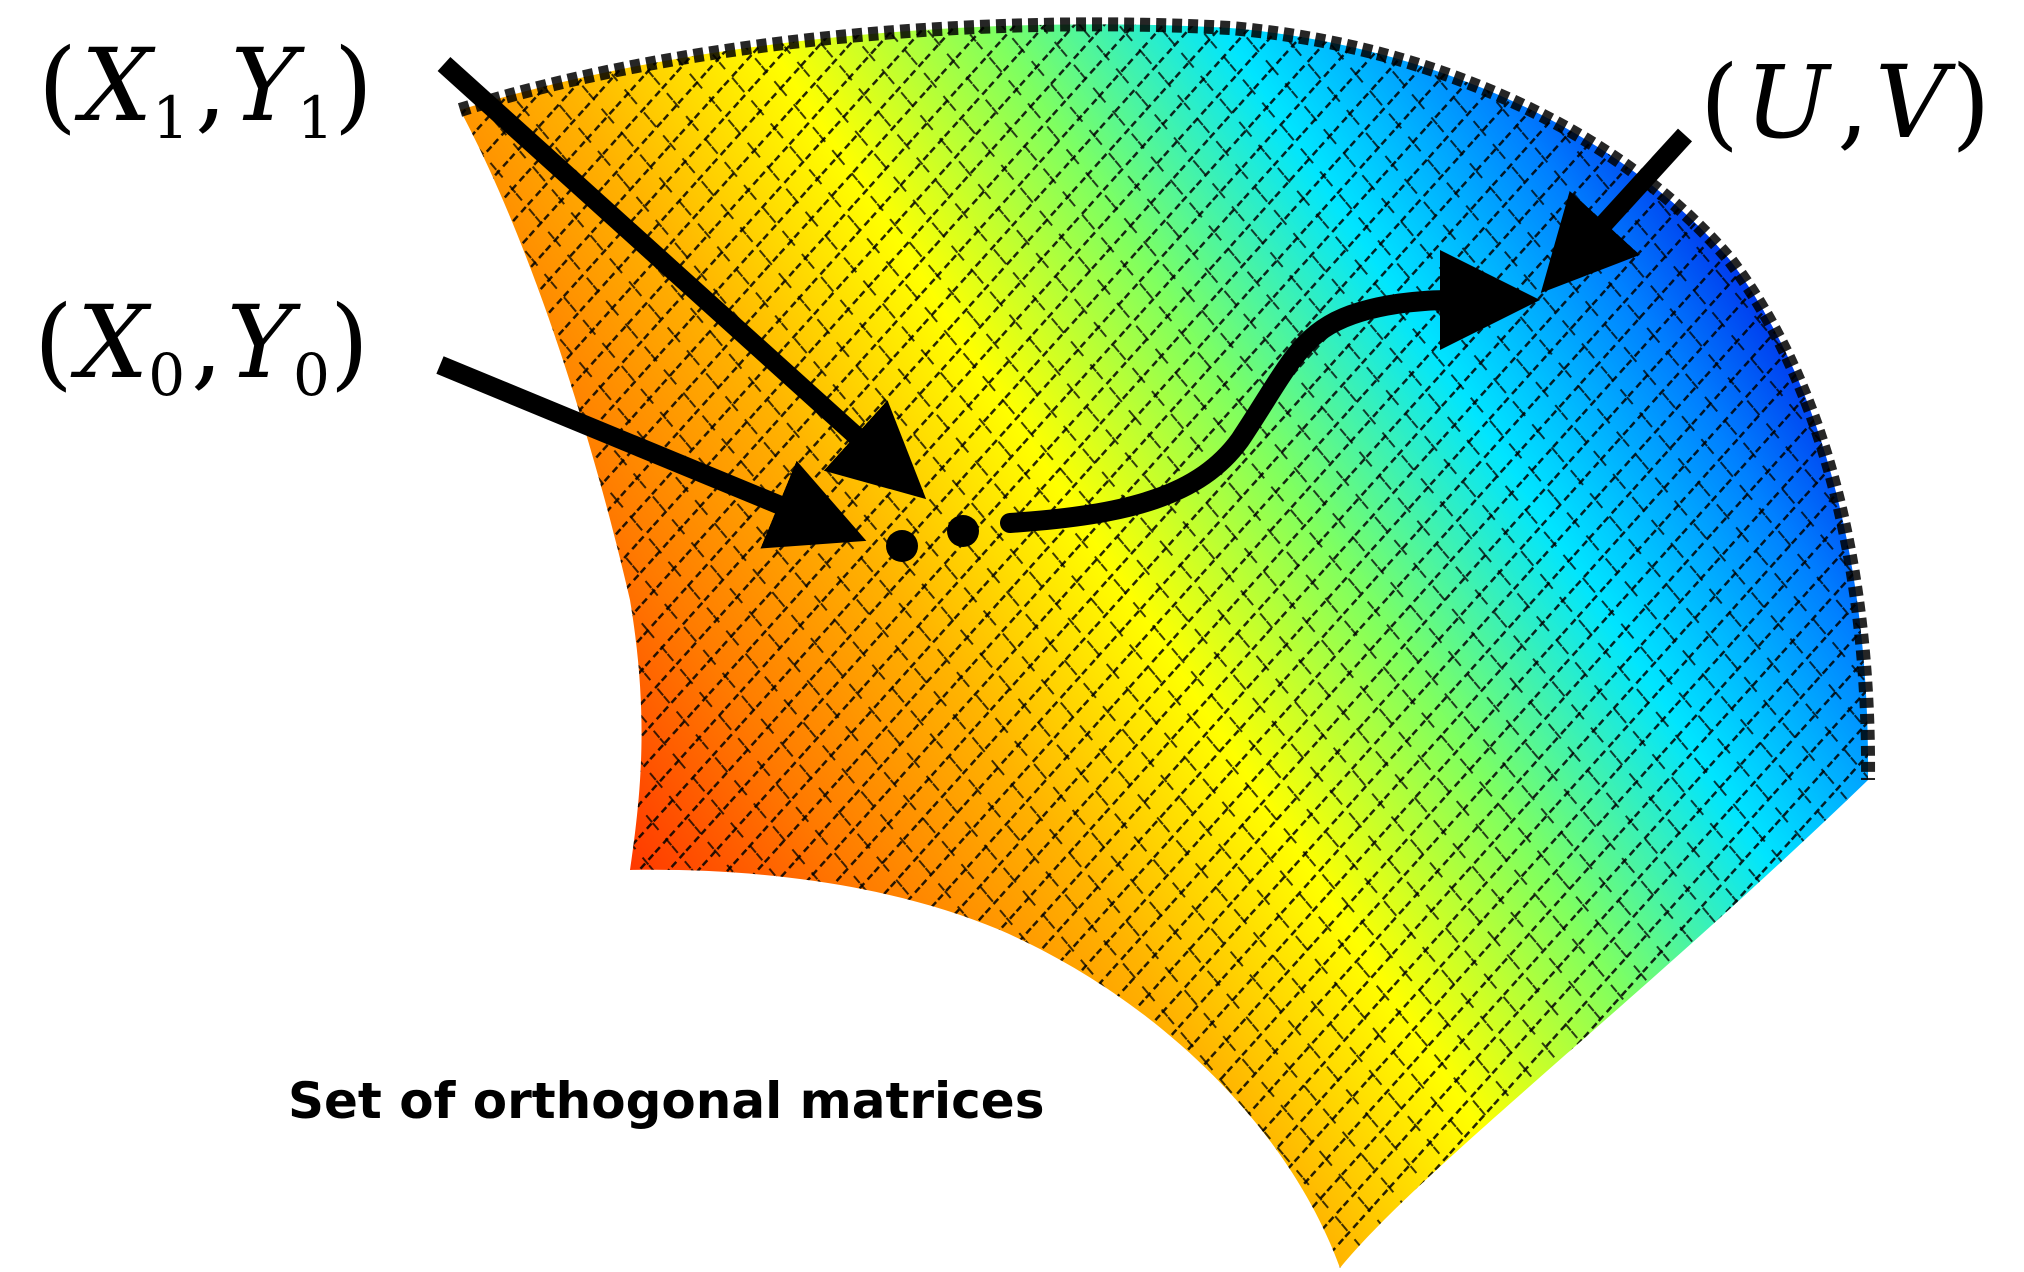 The image size is (2024, 1272). What do you see at coordinates (53, 342) in the screenshot?
I see `label-x0y0-open: (` at bounding box center [53, 342].